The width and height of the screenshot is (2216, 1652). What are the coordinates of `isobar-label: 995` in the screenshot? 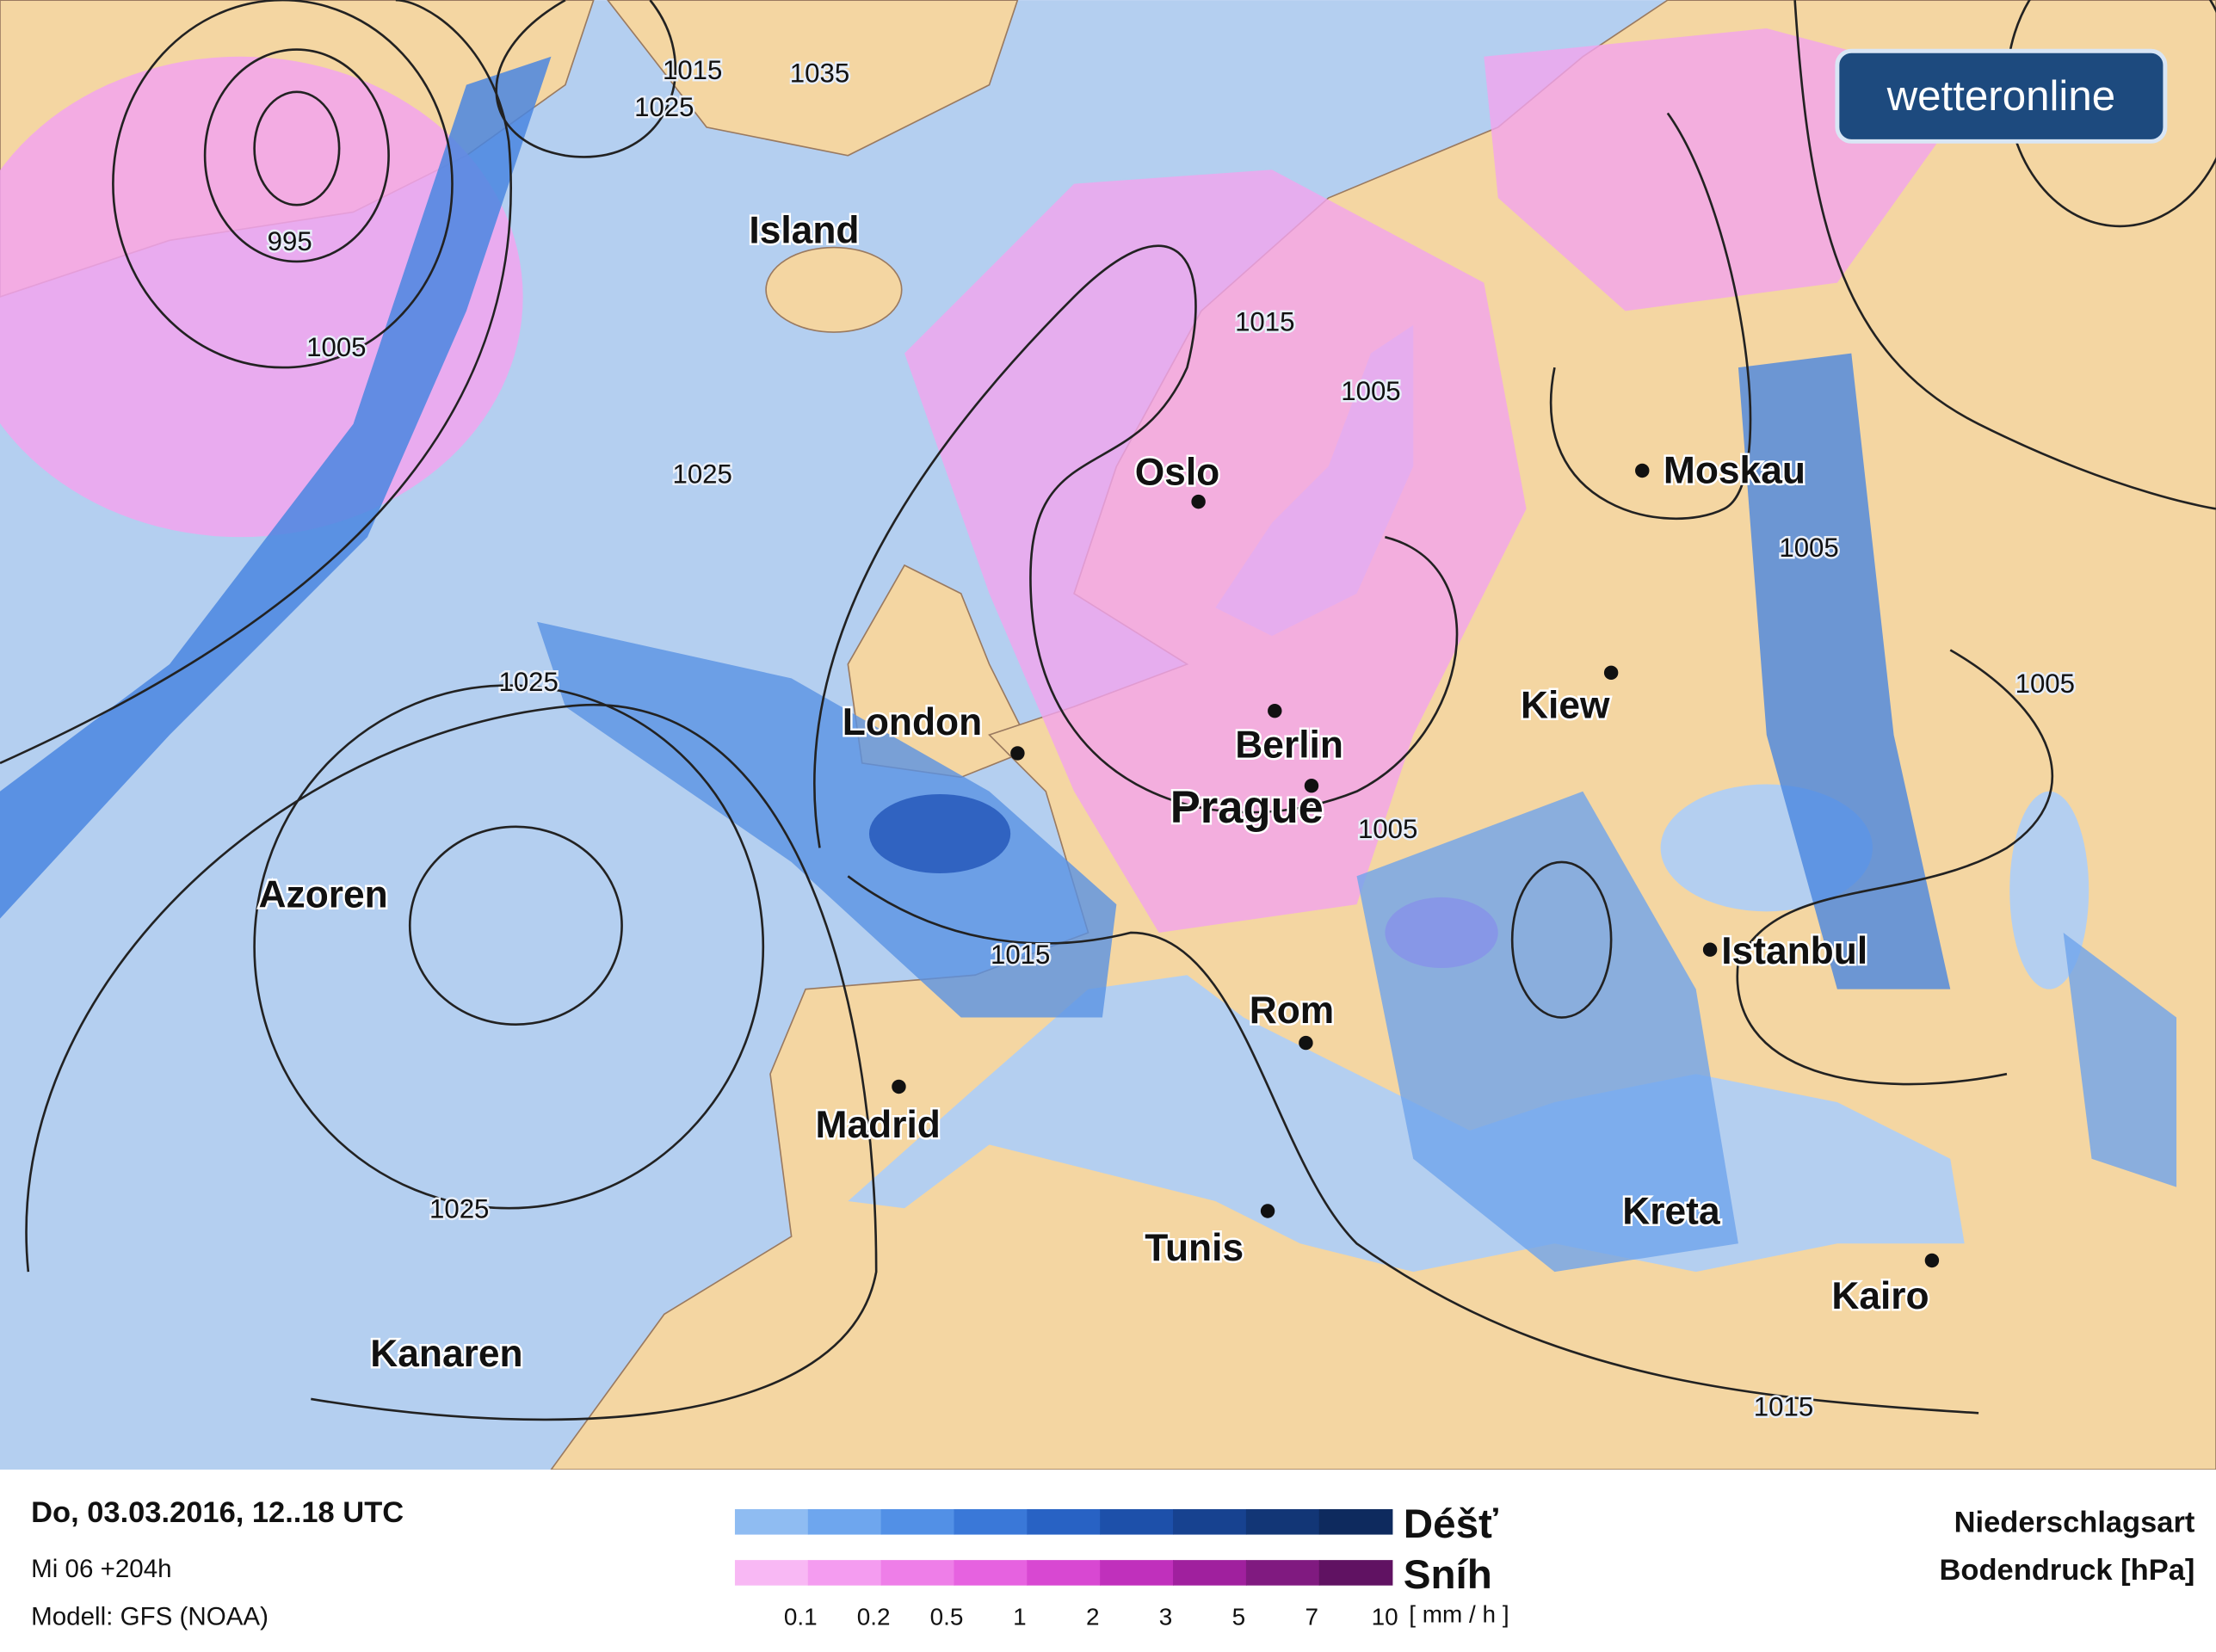 It's located at (290, 241).